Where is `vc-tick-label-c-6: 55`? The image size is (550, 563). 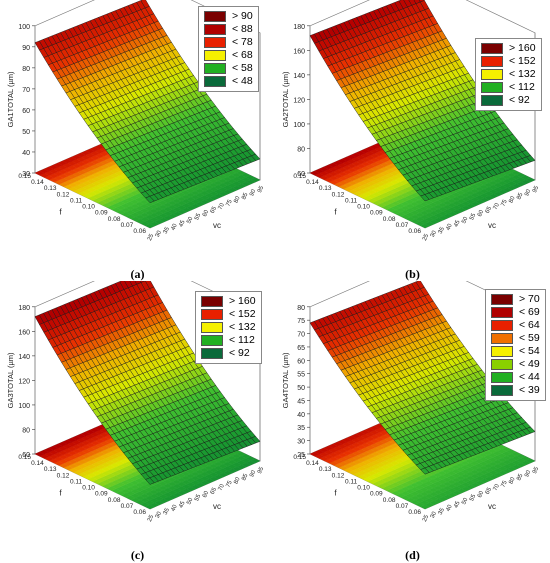 vc-tick-label-c-6: 55 is located at coordinates (198, 497).